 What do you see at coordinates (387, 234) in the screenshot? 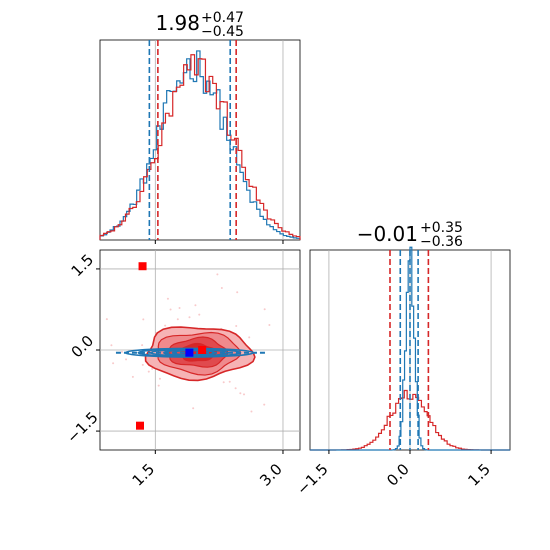
I see `hist2-title-main: −0.01` at bounding box center [387, 234].